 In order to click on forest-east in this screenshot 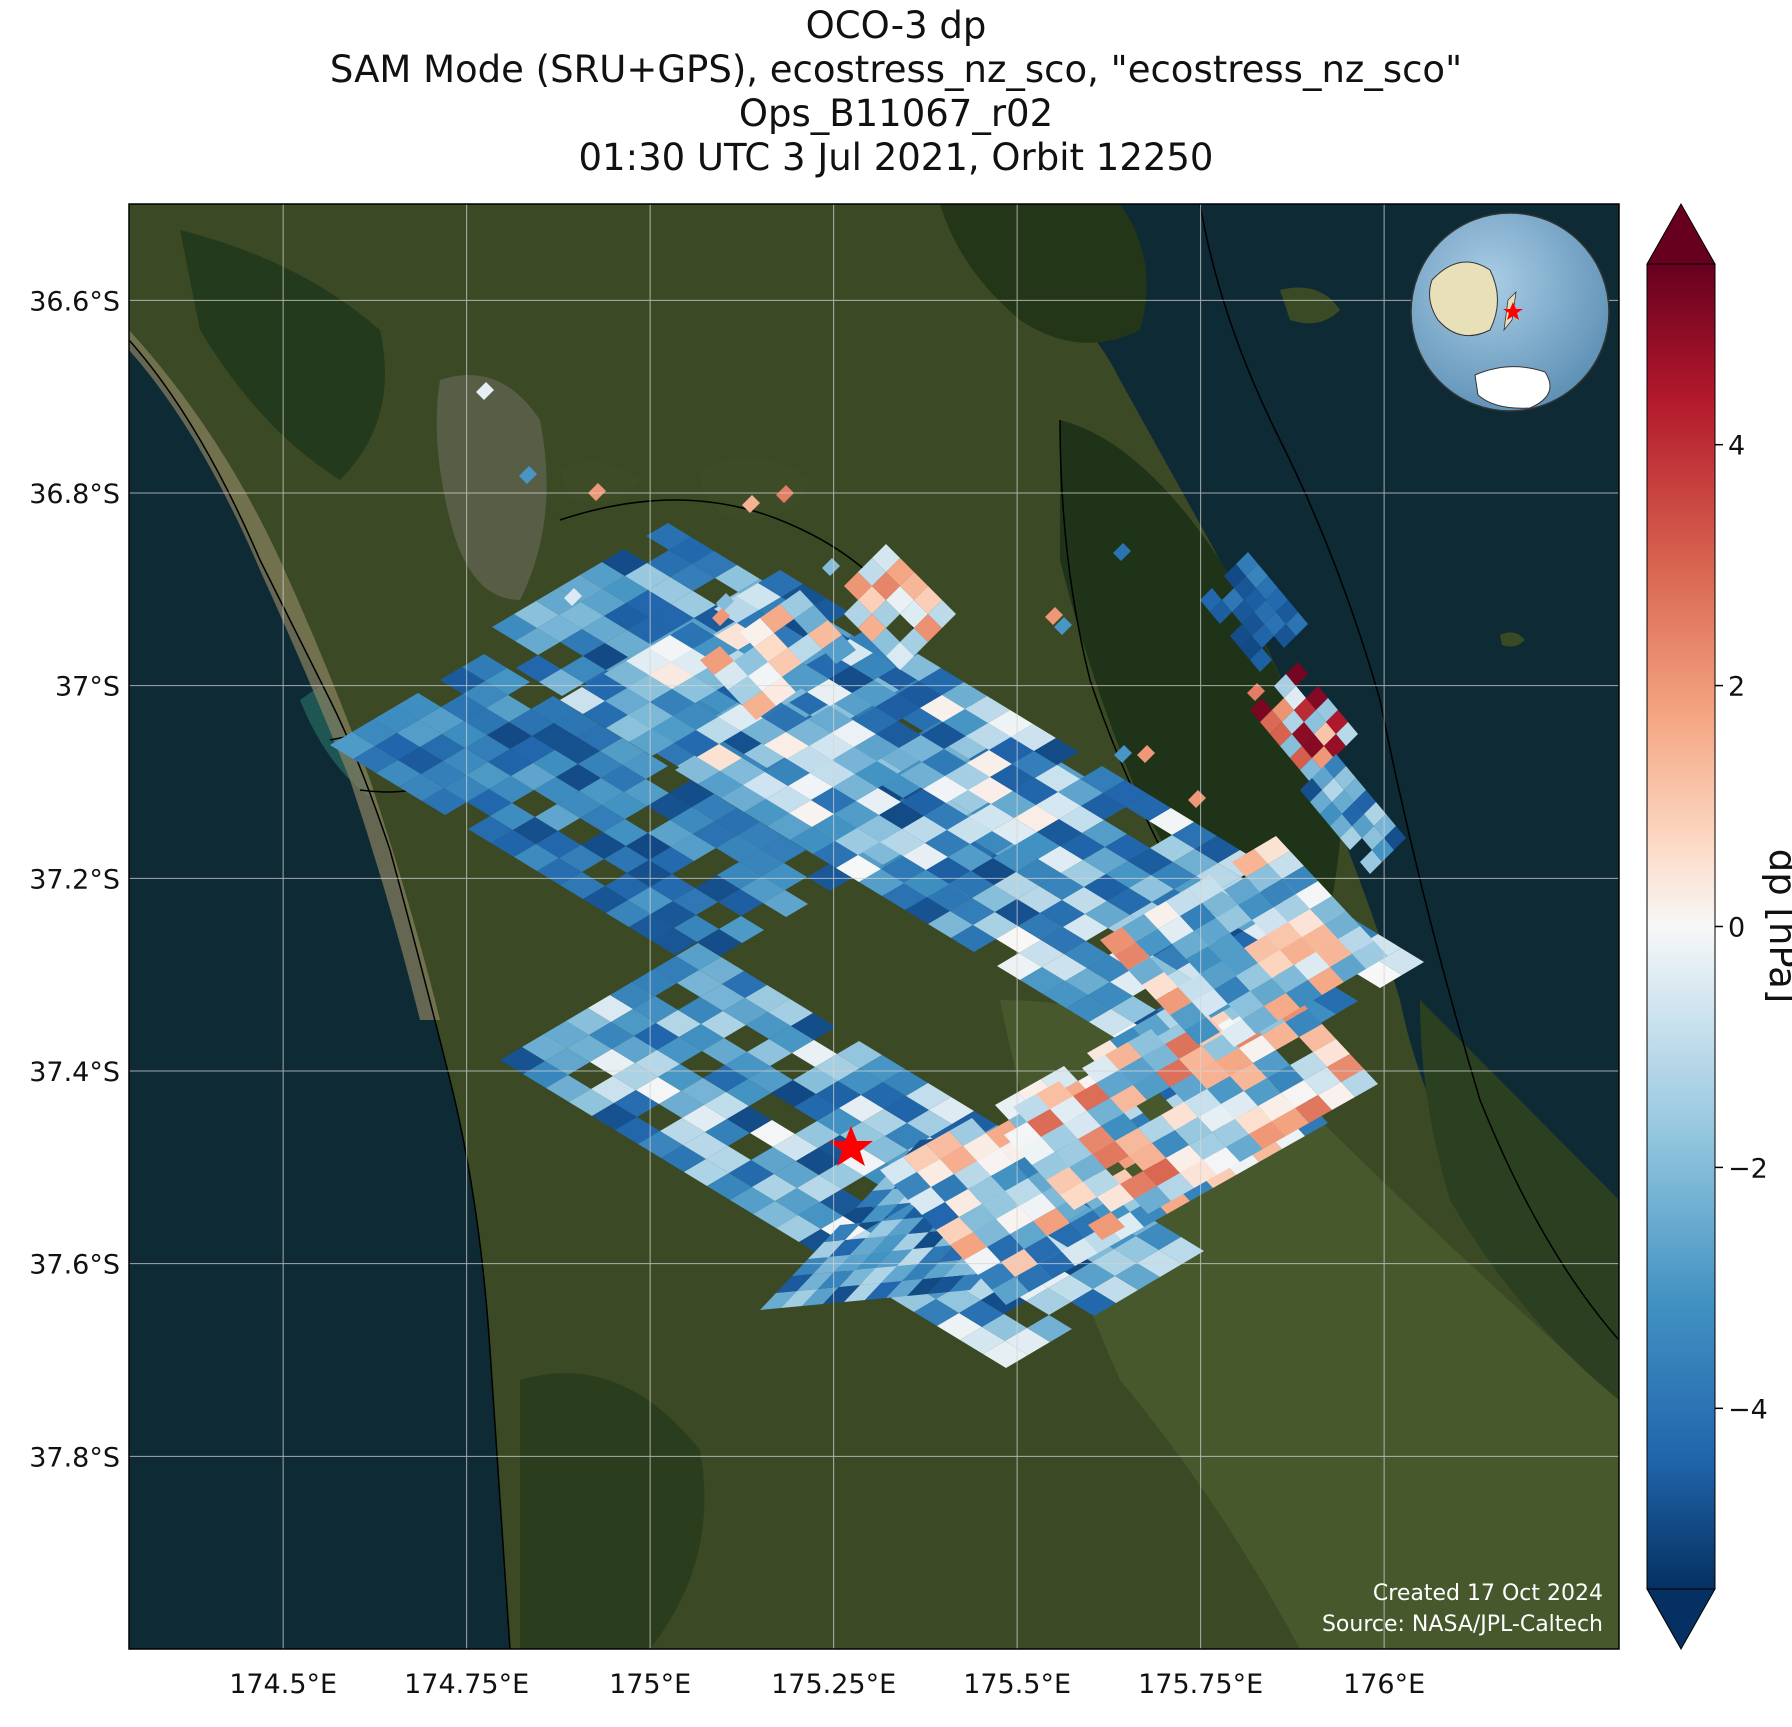, I will do `click(1519, 1200)`.